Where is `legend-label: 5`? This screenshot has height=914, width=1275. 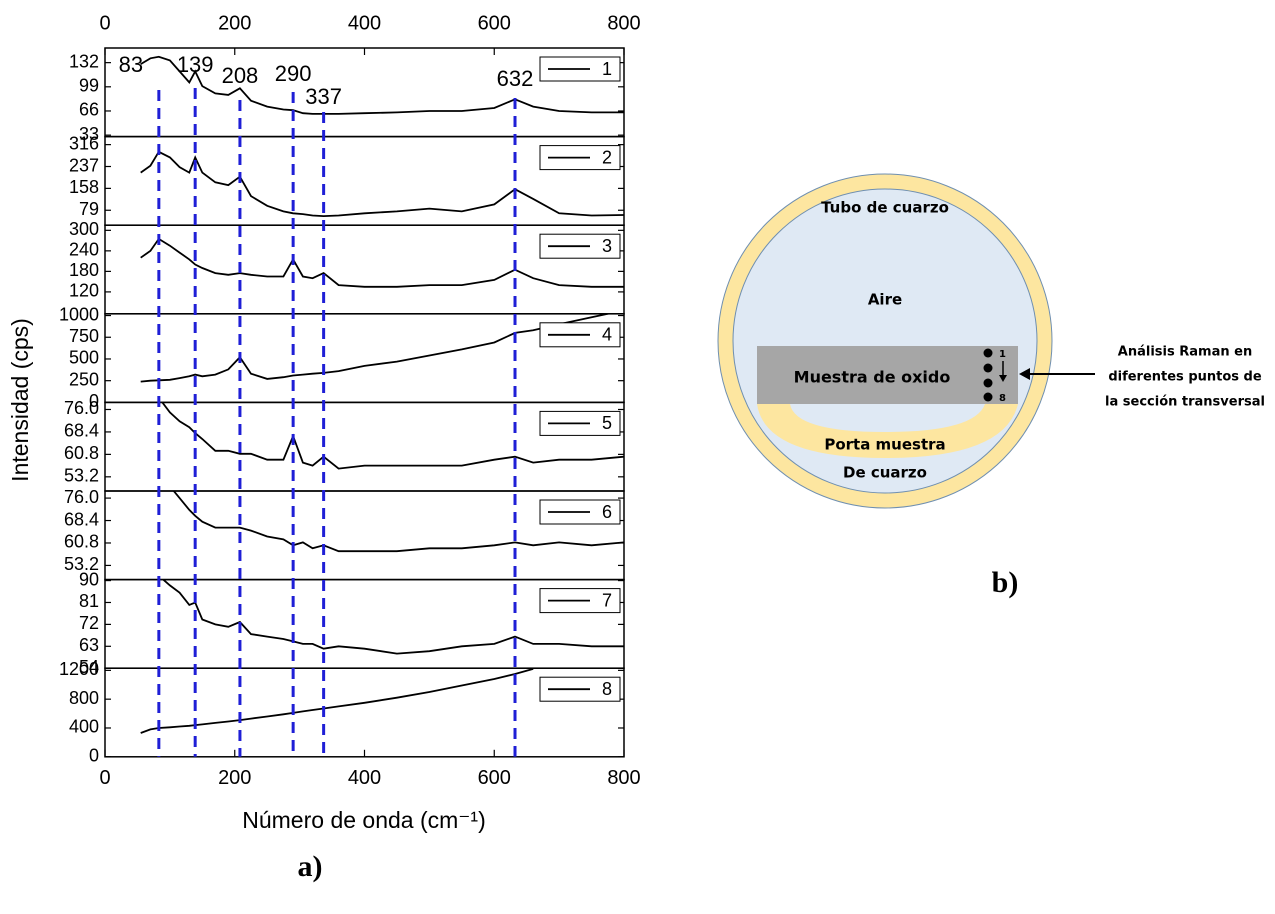
legend-label: 5 is located at coordinates (607, 423).